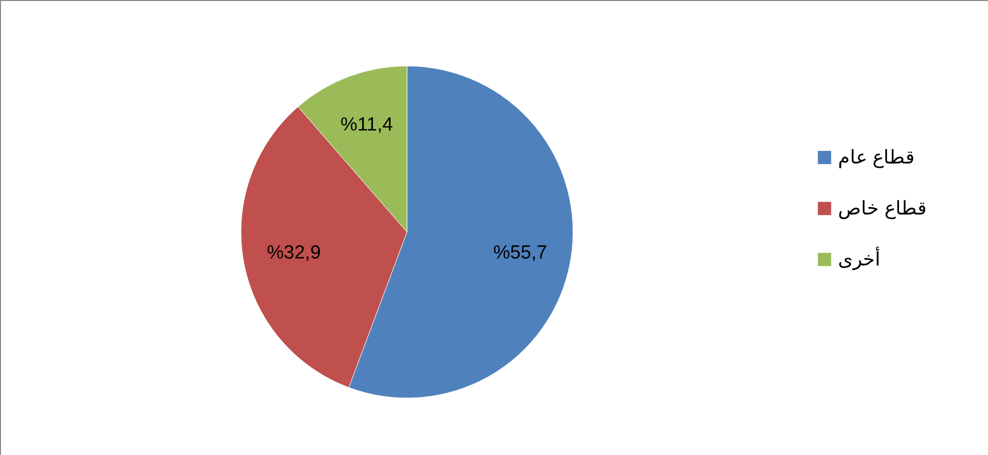  I want to click on legend-label: قطاع عام, so click(876, 158).